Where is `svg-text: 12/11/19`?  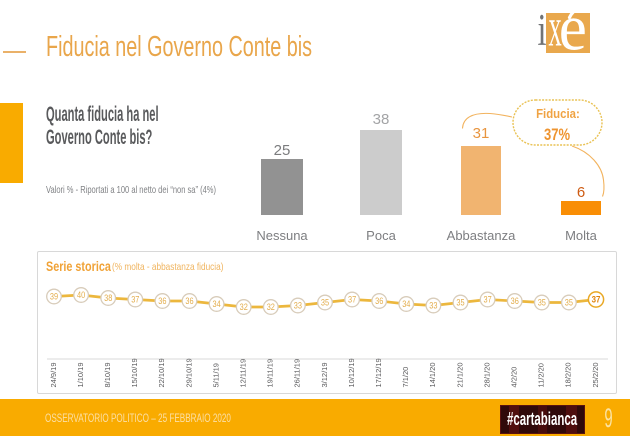 svg-text: 12/11/19 is located at coordinates (243, 373).